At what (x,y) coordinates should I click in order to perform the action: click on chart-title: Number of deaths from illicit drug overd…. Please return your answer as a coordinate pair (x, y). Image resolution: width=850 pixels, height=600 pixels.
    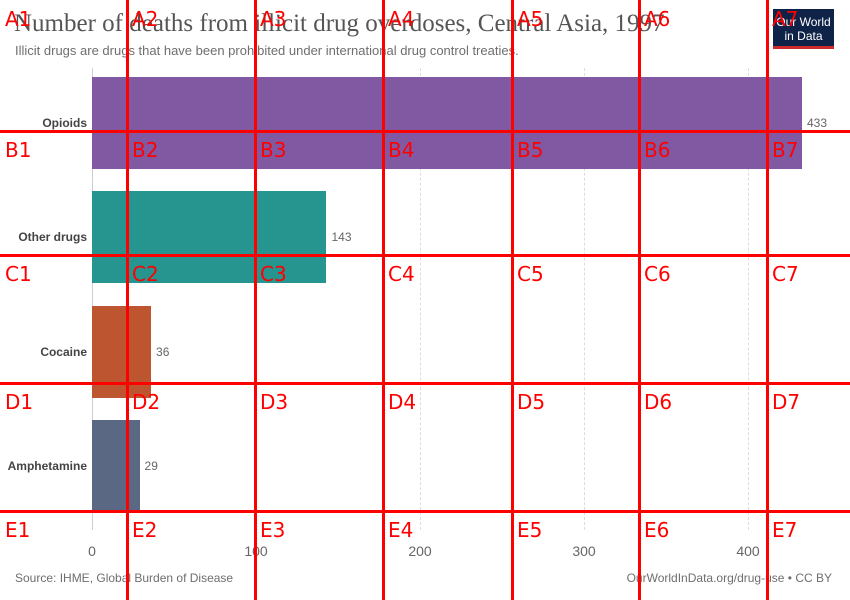
    Looking at the image, I should click on (339, 23).